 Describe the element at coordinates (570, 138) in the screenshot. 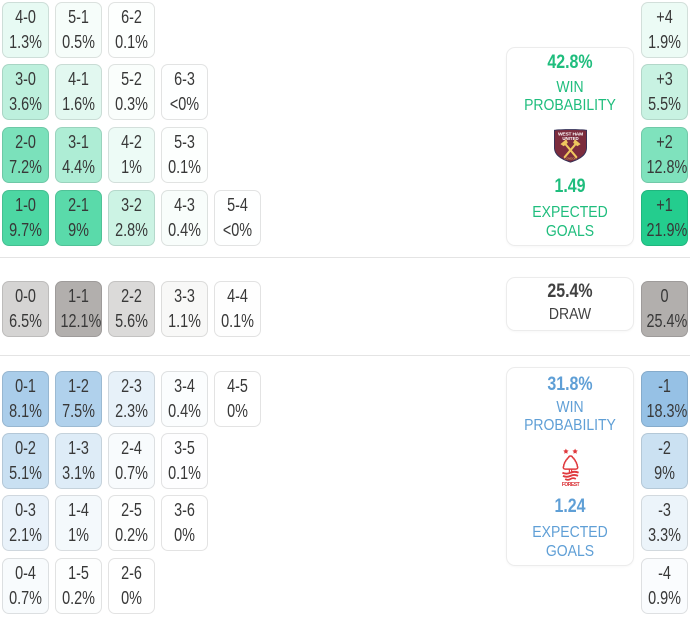

I see `svg-text: UNITED` at that location.